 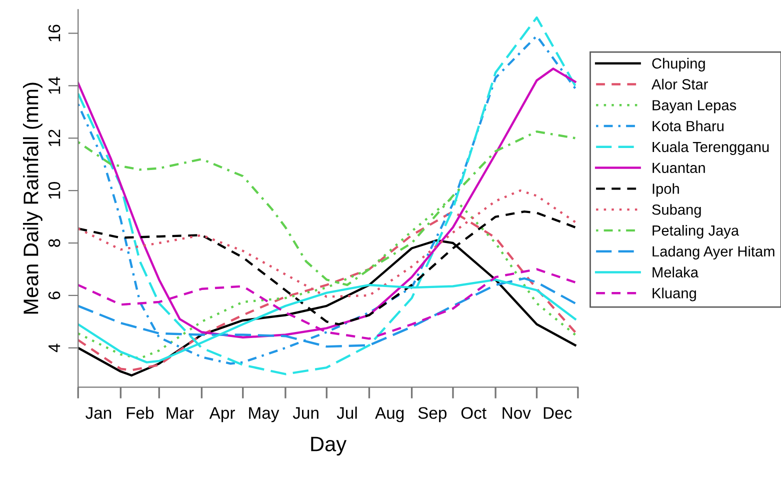 What do you see at coordinates (264, 414) in the screenshot?
I see `x-tick-label: May` at bounding box center [264, 414].